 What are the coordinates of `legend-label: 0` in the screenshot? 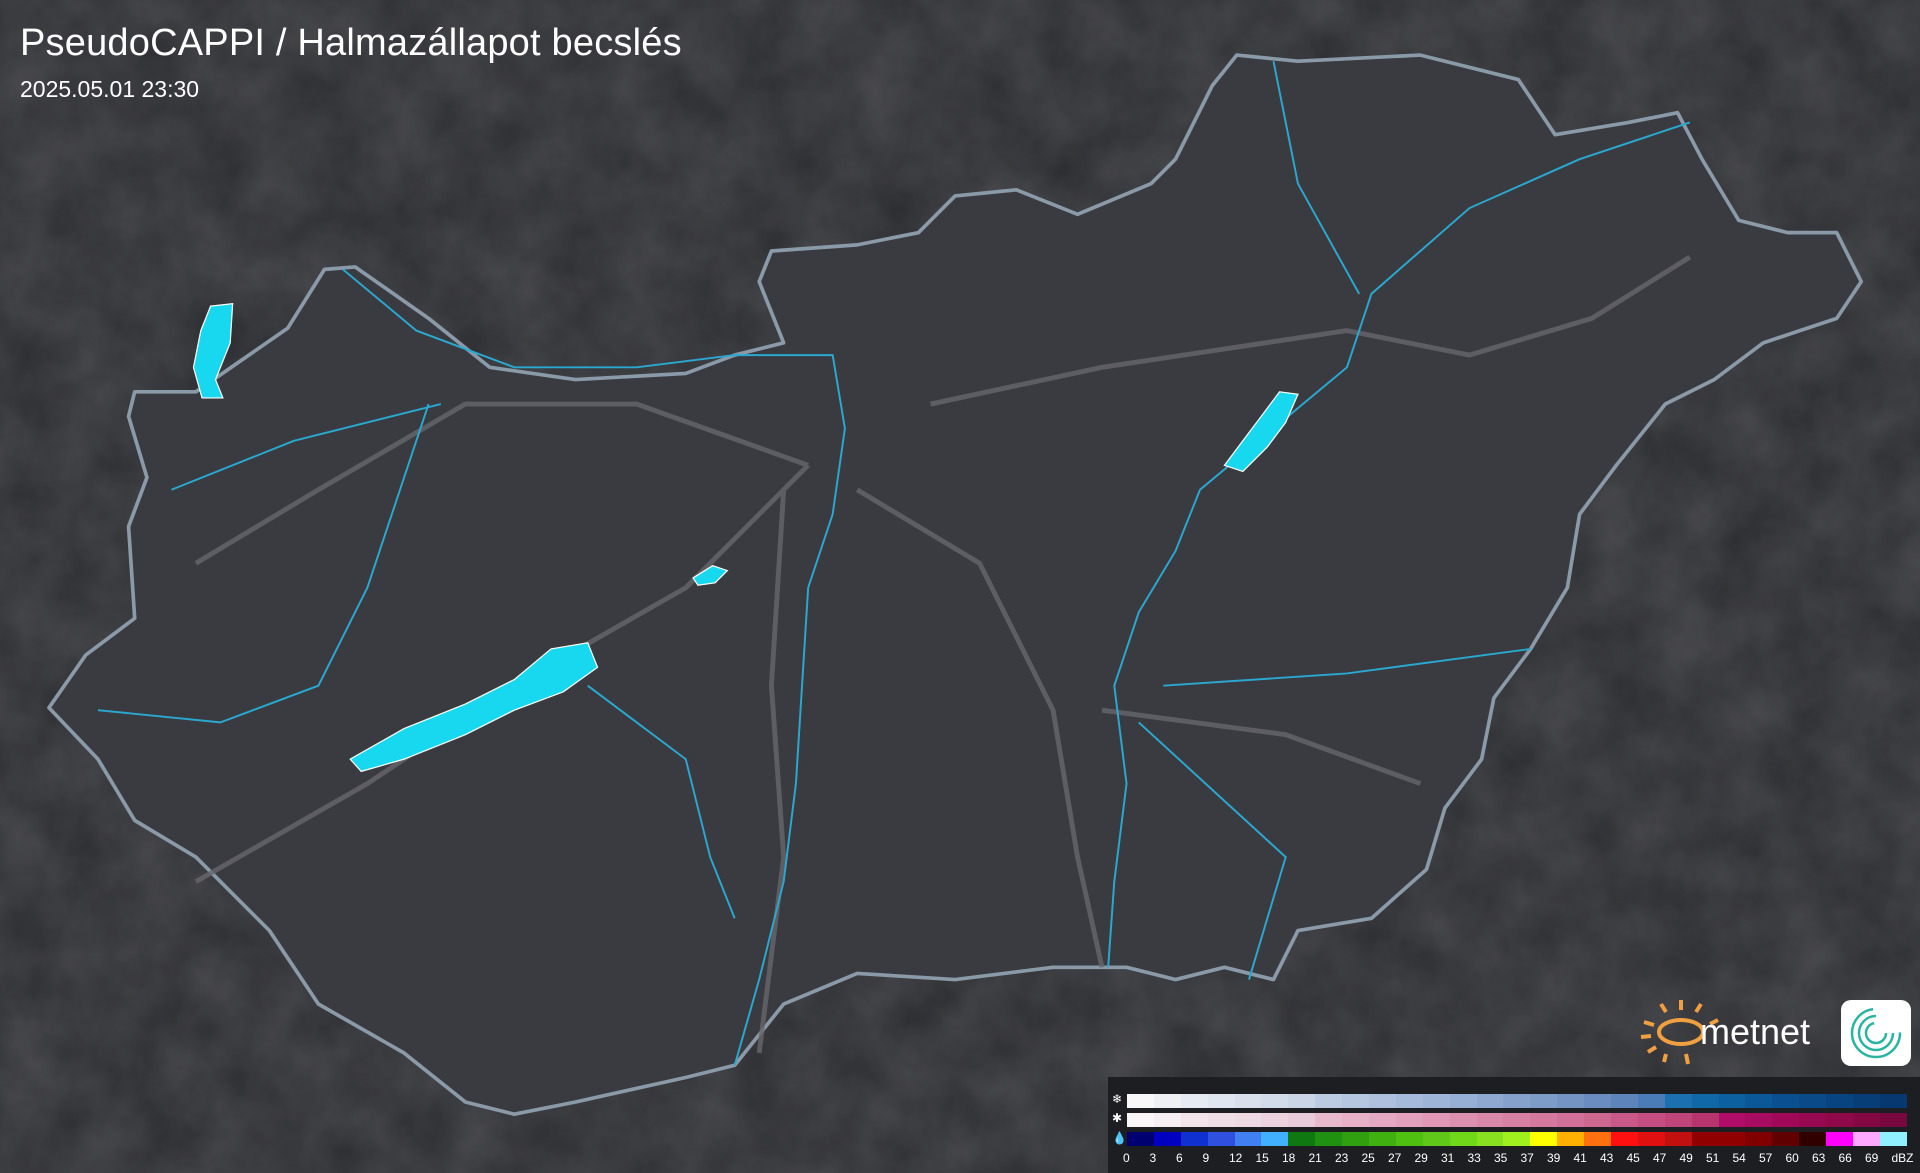 It's located at (1126, 1158).